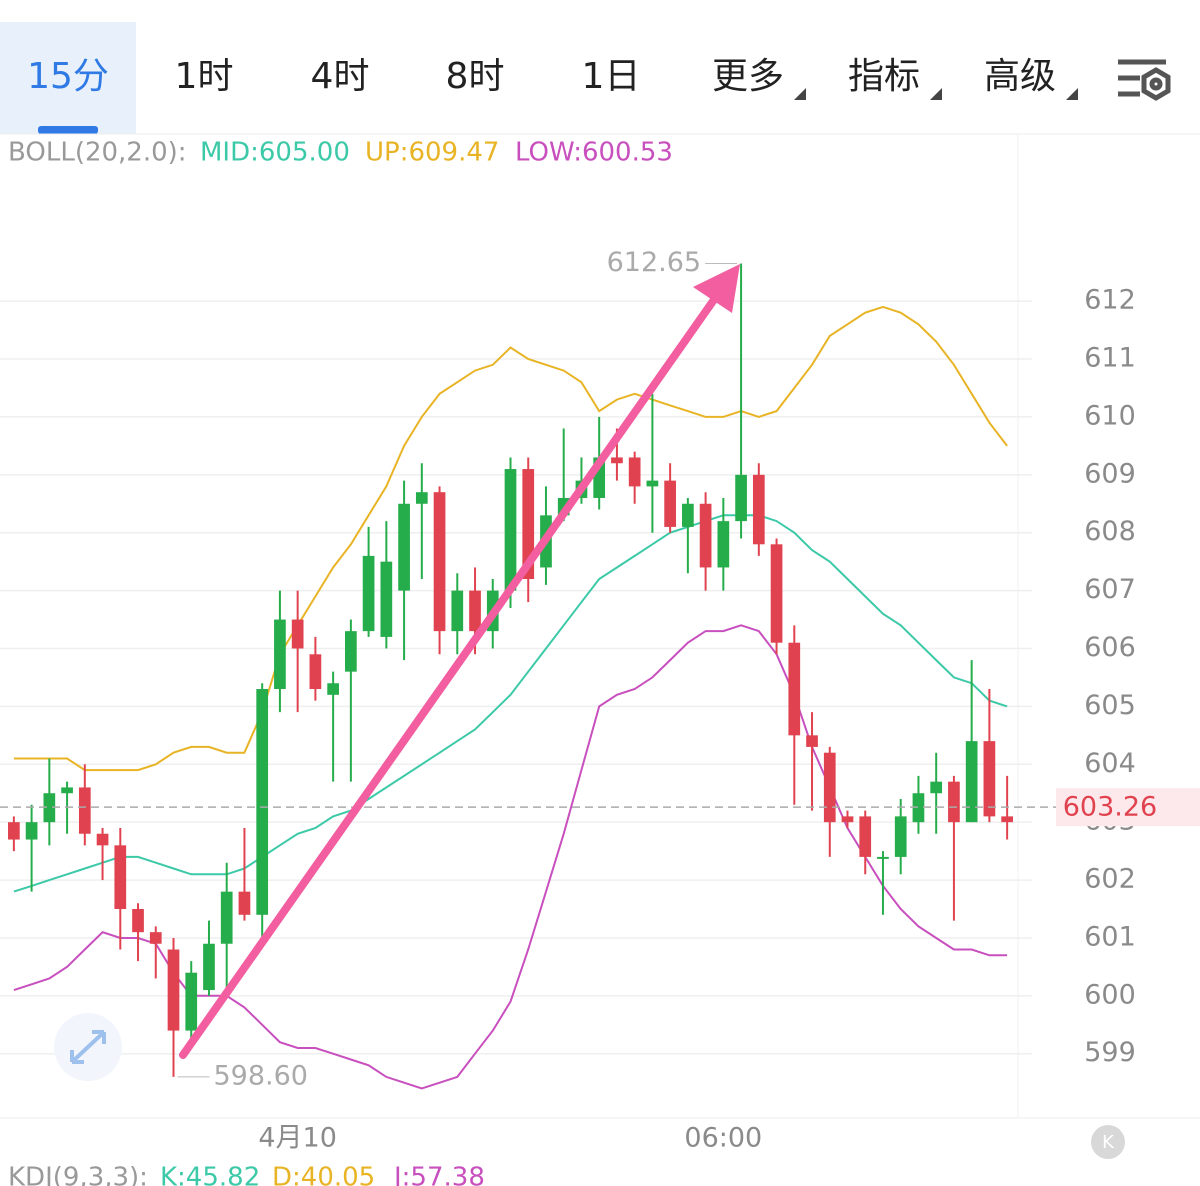 This screenshot has width=1200, height=1186. Describe the element at coordinates (297, 1138) in the screenshot. I see `x-tick-label: 4月10` at that location.